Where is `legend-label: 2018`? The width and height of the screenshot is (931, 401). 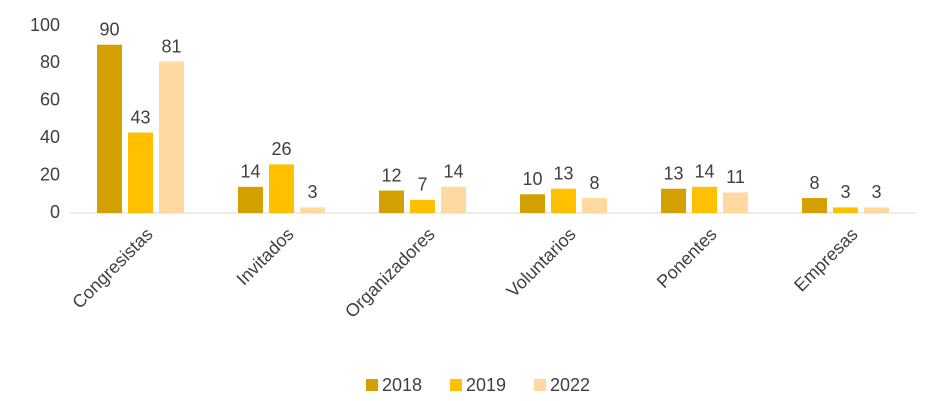 legend-label: 2018 is located at coordinates (402, 385).